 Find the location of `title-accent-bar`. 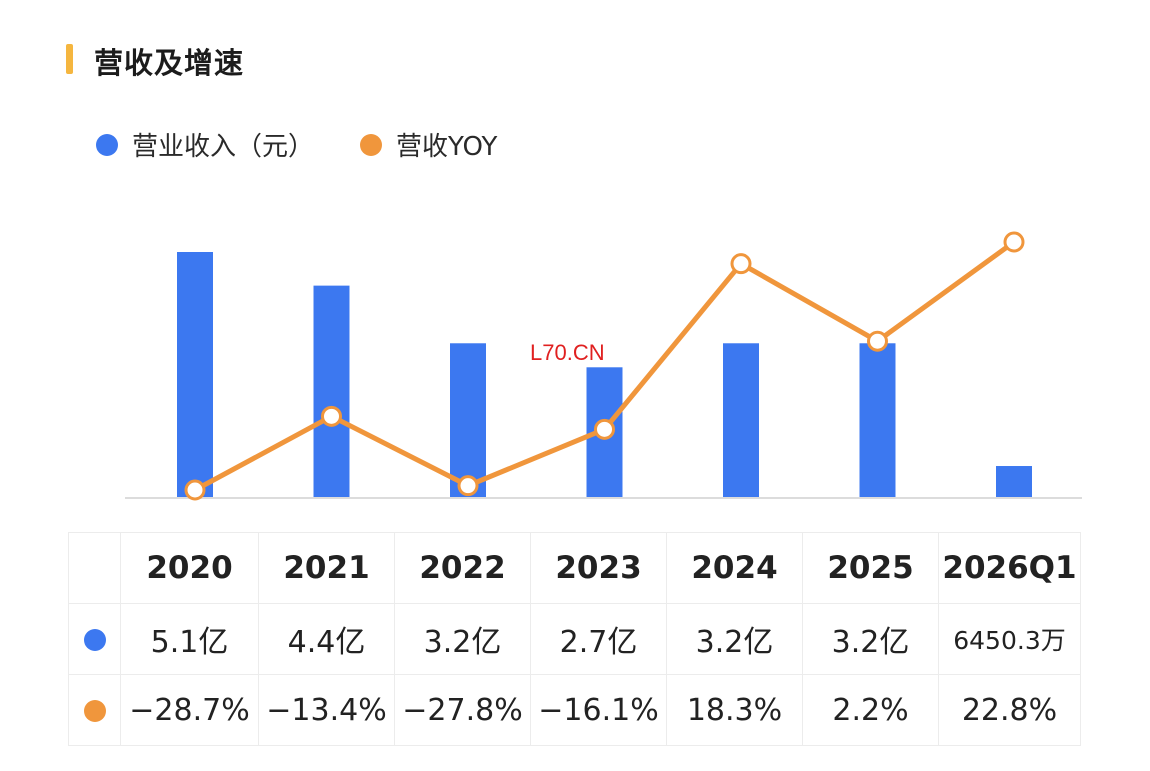

title-accent-bar is located at coordinates (69, 59).